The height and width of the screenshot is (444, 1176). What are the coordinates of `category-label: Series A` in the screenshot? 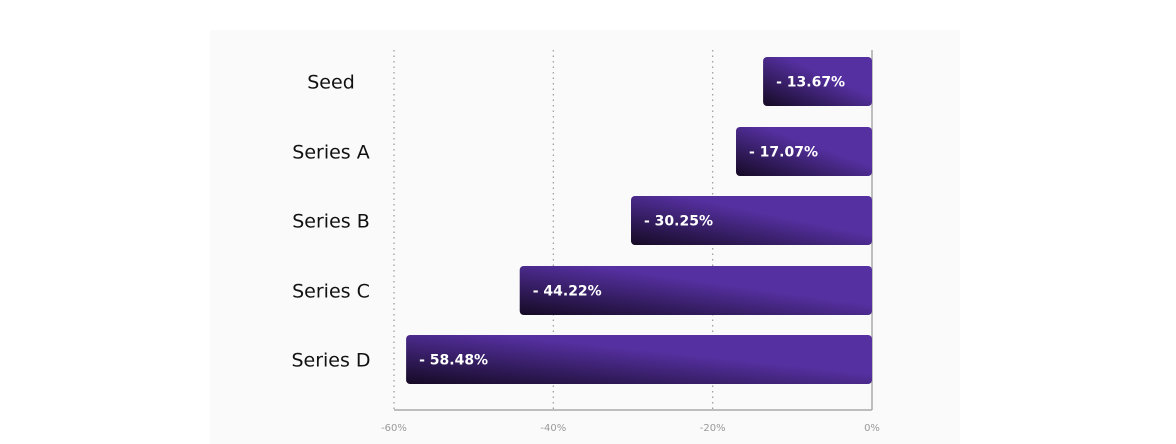 It's located at (330, 153).